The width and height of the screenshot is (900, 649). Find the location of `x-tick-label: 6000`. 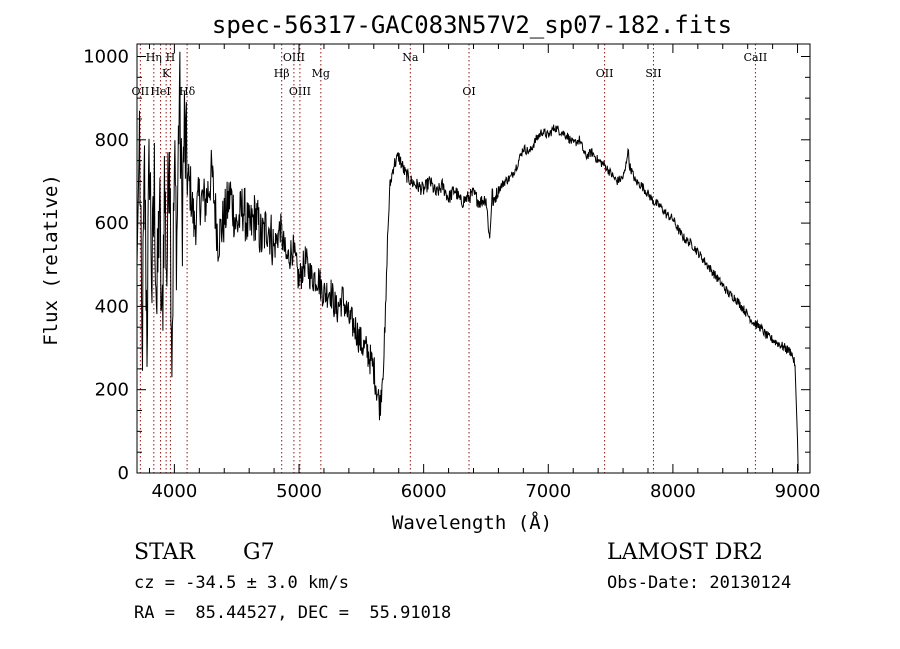

x-tick-label: 6000 is located at coordinates (424, 491).